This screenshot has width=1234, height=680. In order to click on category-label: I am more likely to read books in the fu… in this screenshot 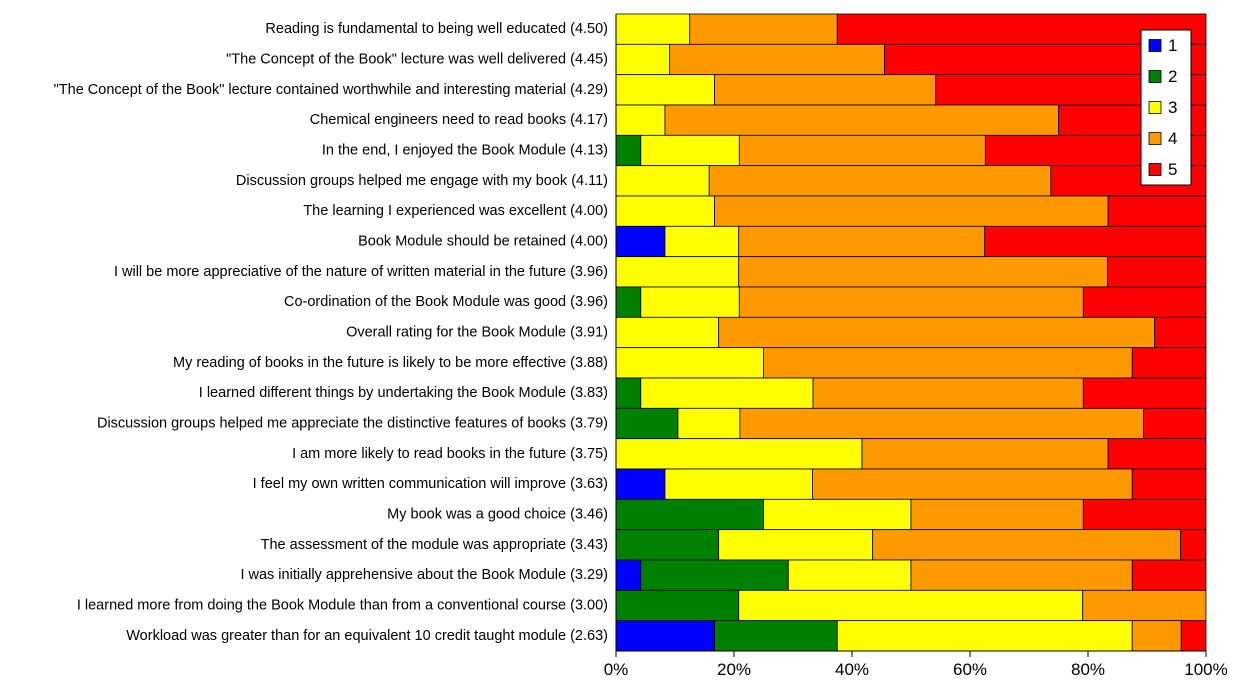, I will do `click(450, 454)`.